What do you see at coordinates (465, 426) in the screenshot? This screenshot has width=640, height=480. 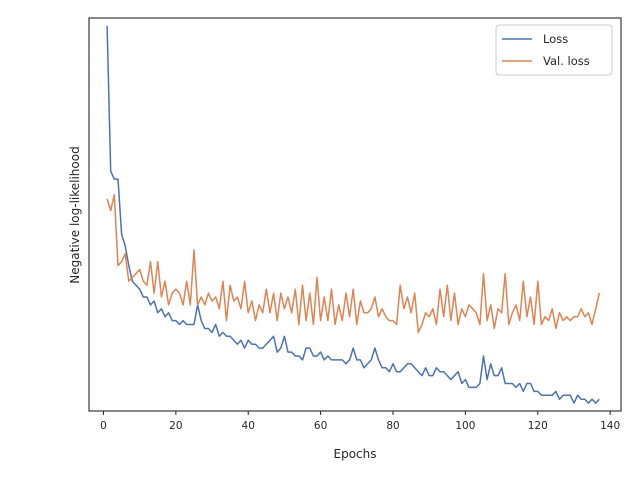 I see `x-tick-label: 100` at bounding box center [465, 426].